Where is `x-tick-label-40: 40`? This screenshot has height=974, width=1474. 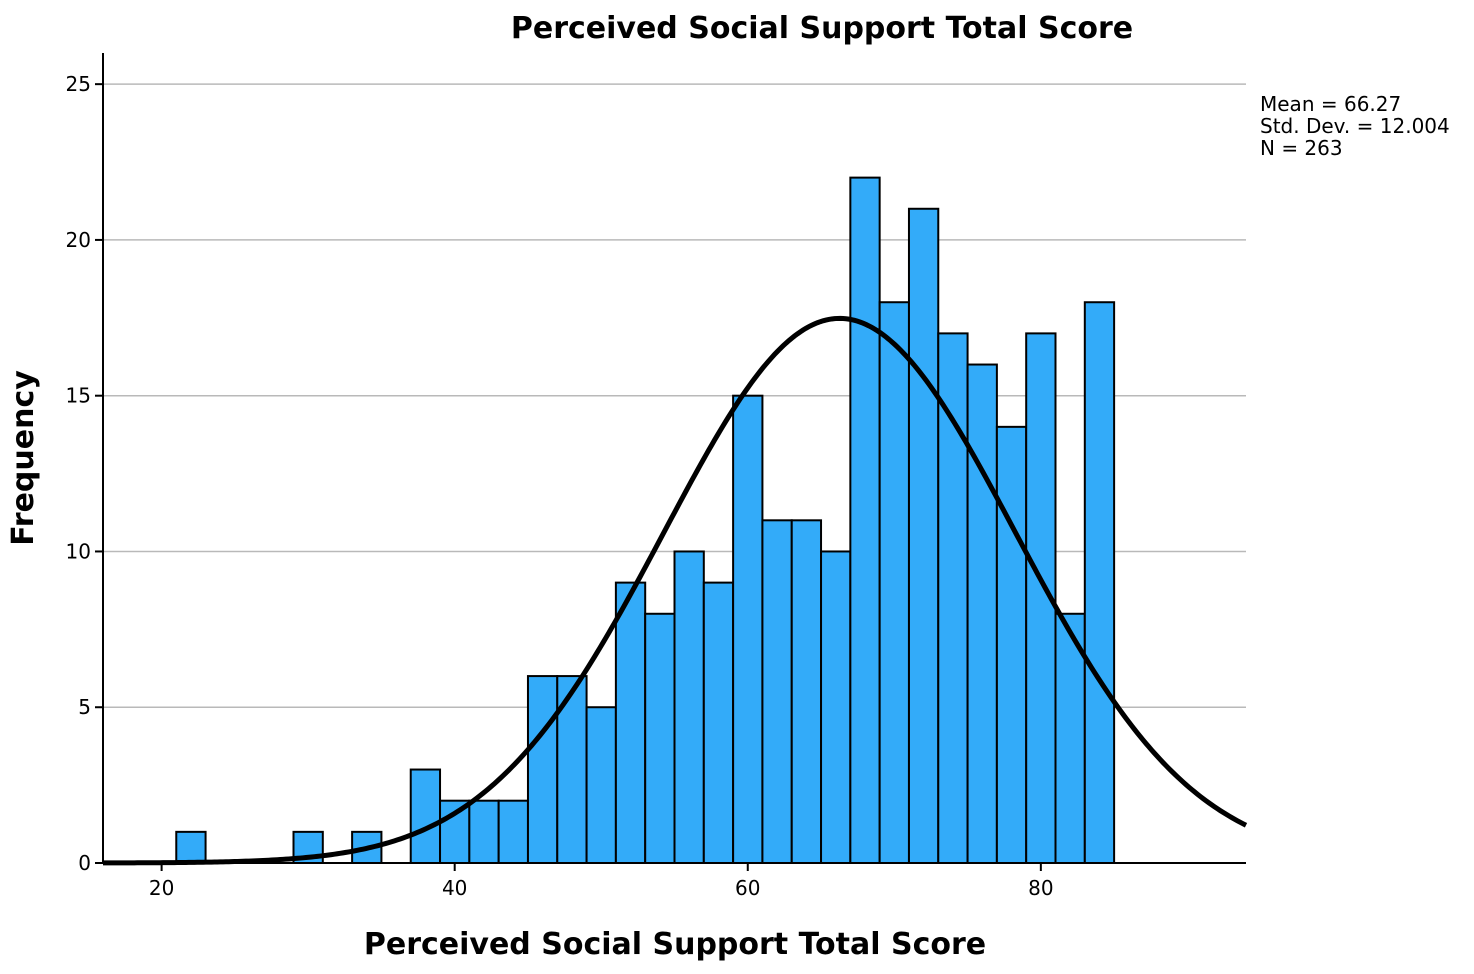 x-tick-label-40: 40 is located at coordinates (454, 888).